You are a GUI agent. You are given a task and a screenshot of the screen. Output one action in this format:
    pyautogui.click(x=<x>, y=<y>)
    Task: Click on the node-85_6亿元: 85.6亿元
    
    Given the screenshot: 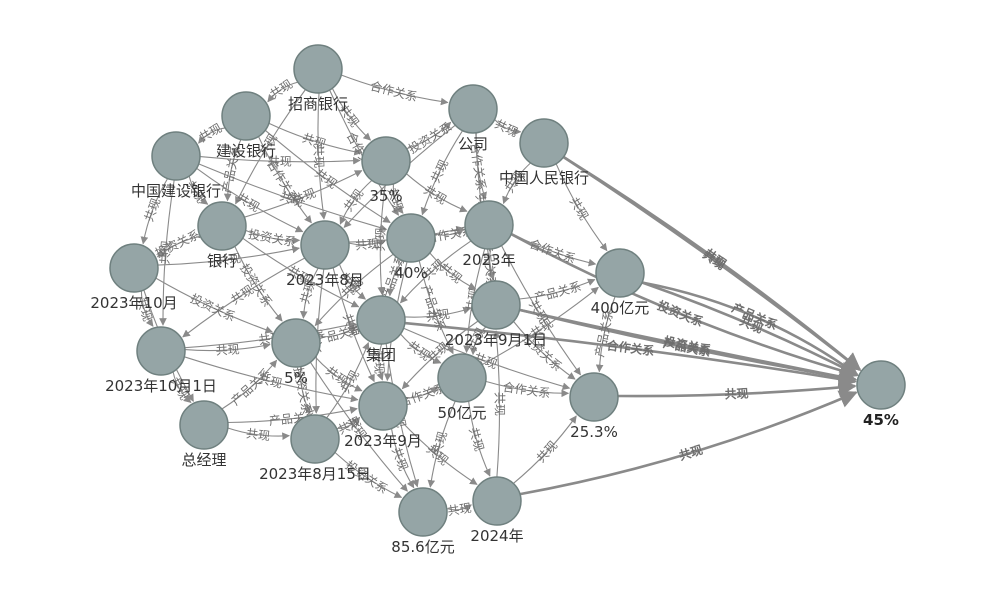 What is the action you would take?
    pyautogui.click(x=423, y=521)
    